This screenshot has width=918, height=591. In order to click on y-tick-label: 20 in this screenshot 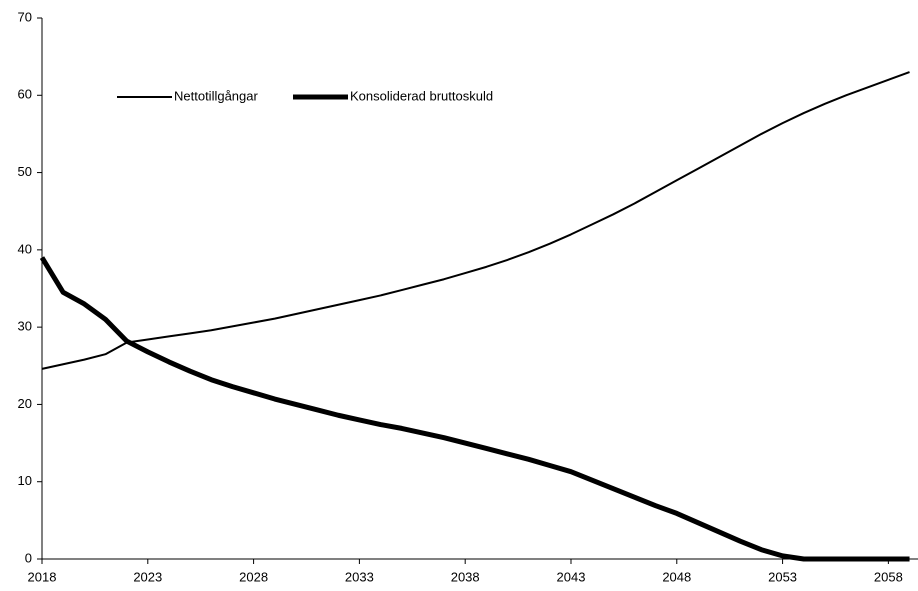, I will do `click(25, 403)`.